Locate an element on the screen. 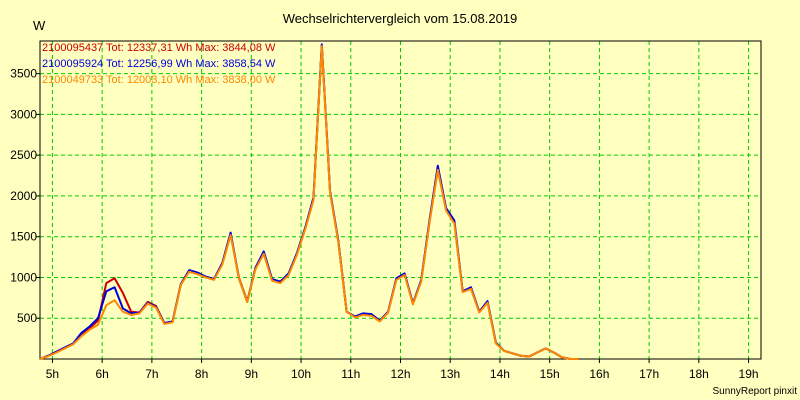 The height and width of the screenshot is (400, 800). footer-credit: SunnyReport pinxit is located at coordinates (755, 391).